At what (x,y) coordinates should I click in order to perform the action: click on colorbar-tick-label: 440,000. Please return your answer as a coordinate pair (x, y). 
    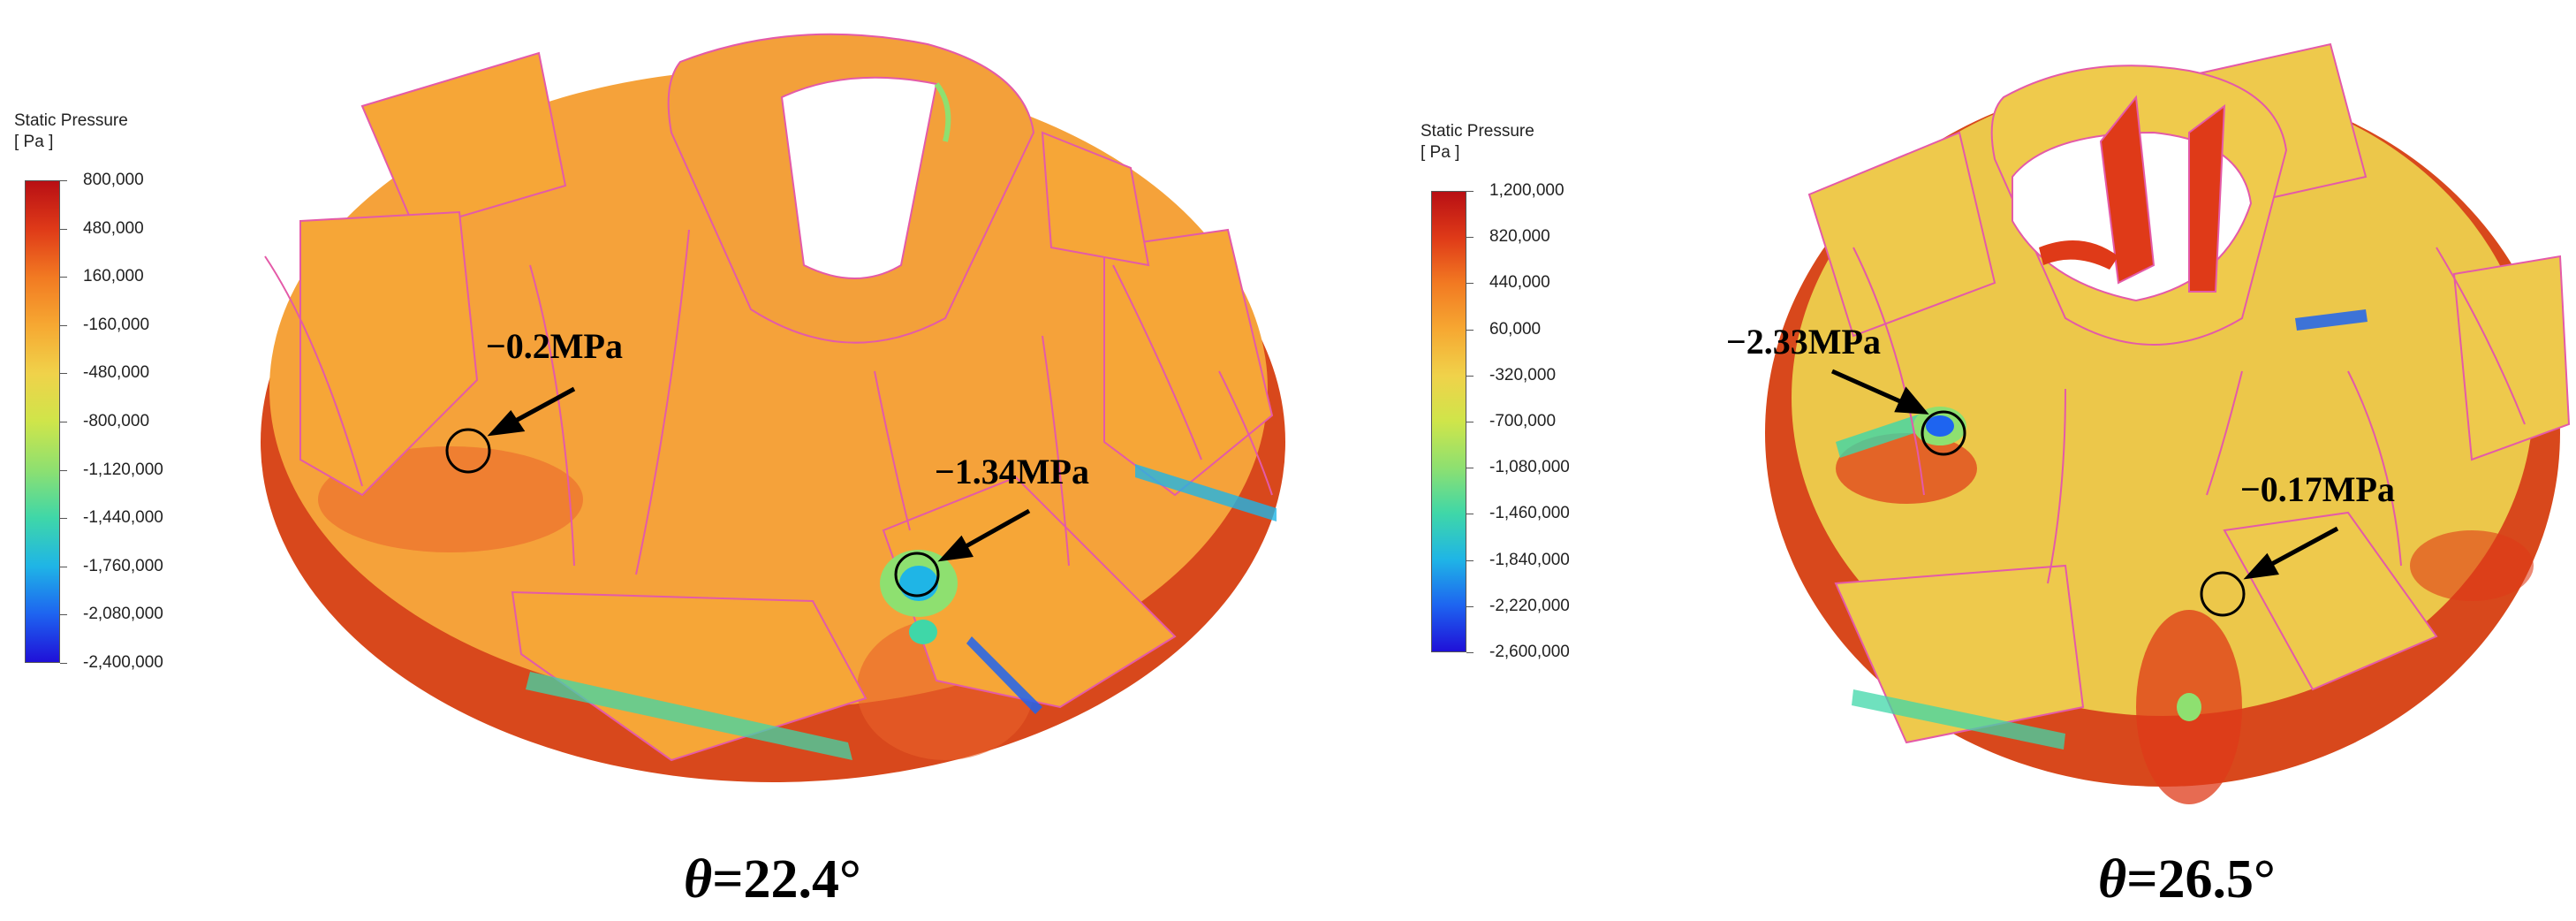
    Looking at the image, I should click on (1520, 283).